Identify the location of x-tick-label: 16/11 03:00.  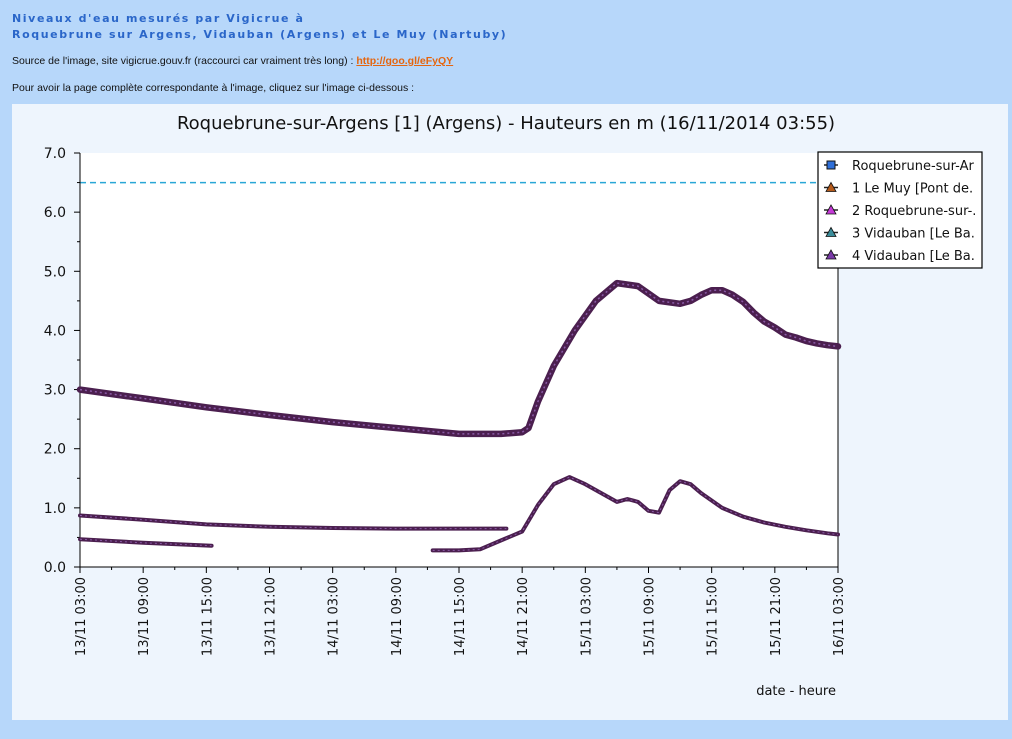
(839, 616).